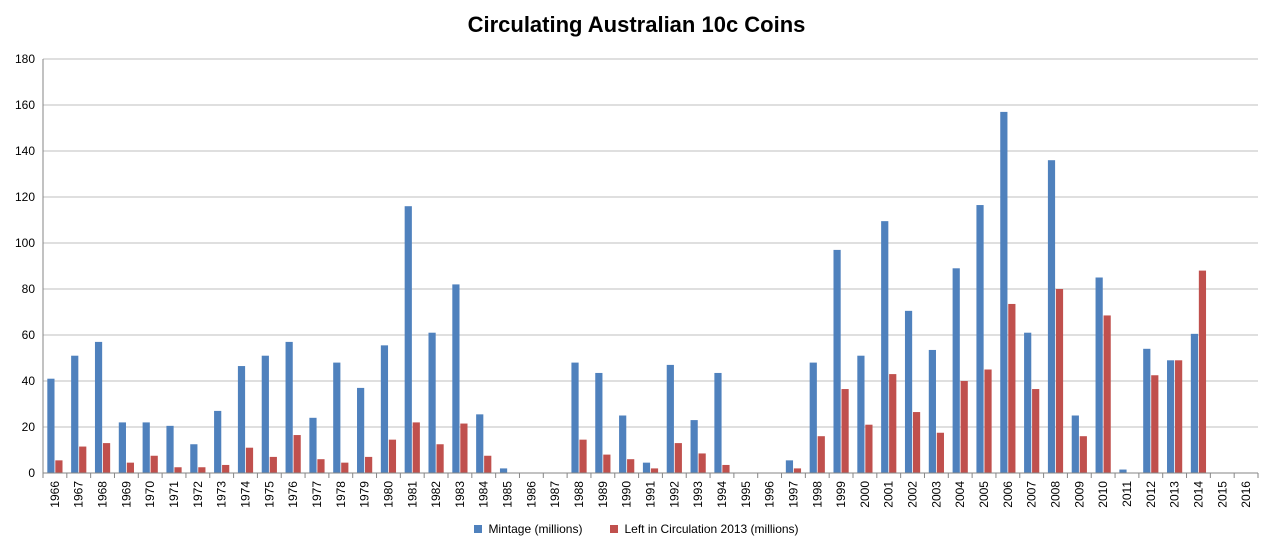 The image size is (1273, 553). I want to click on bar-circulation-2010, so click(1107, 394).